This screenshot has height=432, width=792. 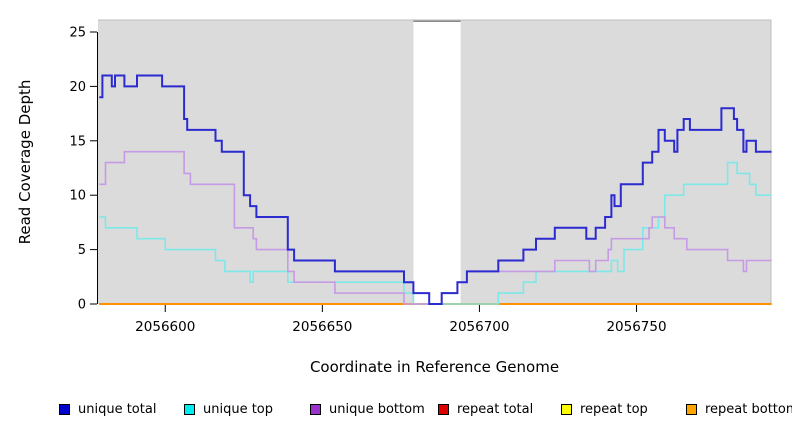 I want to click on x-tick-label: 2056700, so click(x=479, y=327).